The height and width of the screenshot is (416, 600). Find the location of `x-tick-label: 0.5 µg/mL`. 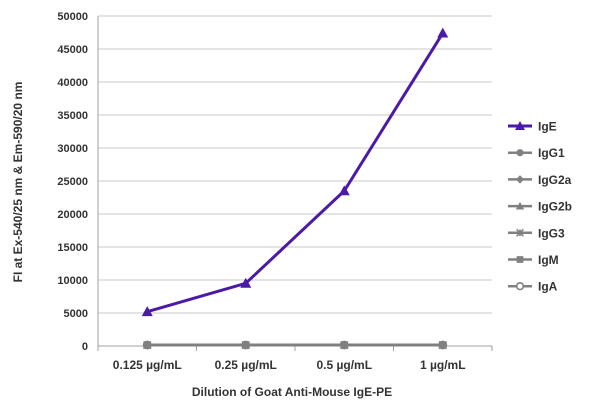

x-tick-label: 0.5 µg/mL is located at coordinates (344, 365).